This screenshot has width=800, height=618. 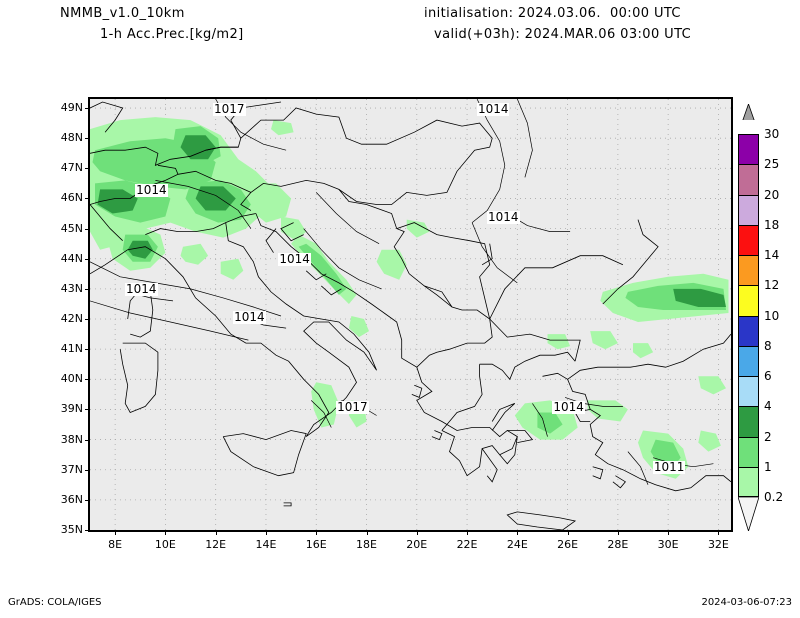 I want to click on lat-tick-label: 44N, so click(x=71, y=258).